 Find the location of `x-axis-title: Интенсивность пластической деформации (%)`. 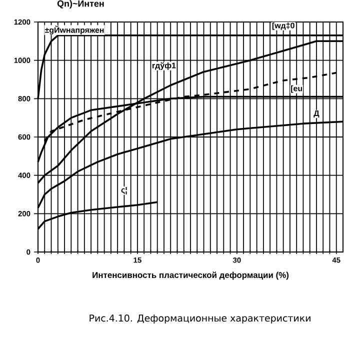

x-axis-title: Интенсивность пластической деформации (%) is located at coordinates (190, 276).